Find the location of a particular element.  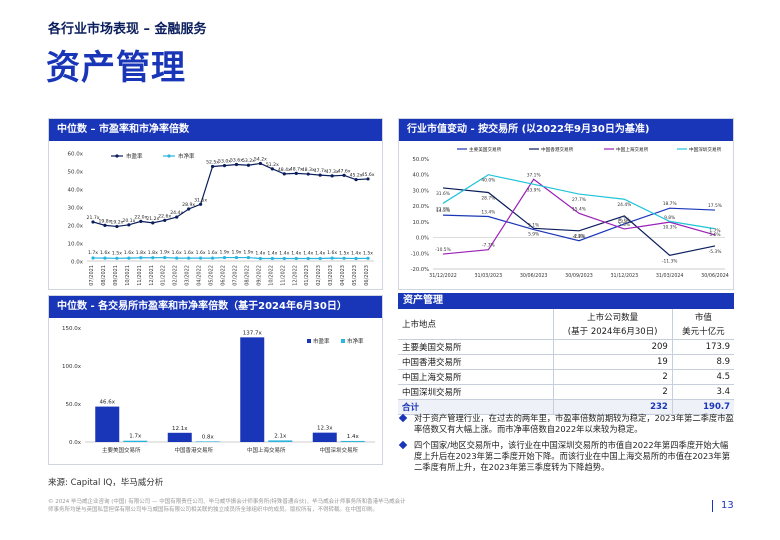

data-label: 22.6x is located at coordinates (164, 216).